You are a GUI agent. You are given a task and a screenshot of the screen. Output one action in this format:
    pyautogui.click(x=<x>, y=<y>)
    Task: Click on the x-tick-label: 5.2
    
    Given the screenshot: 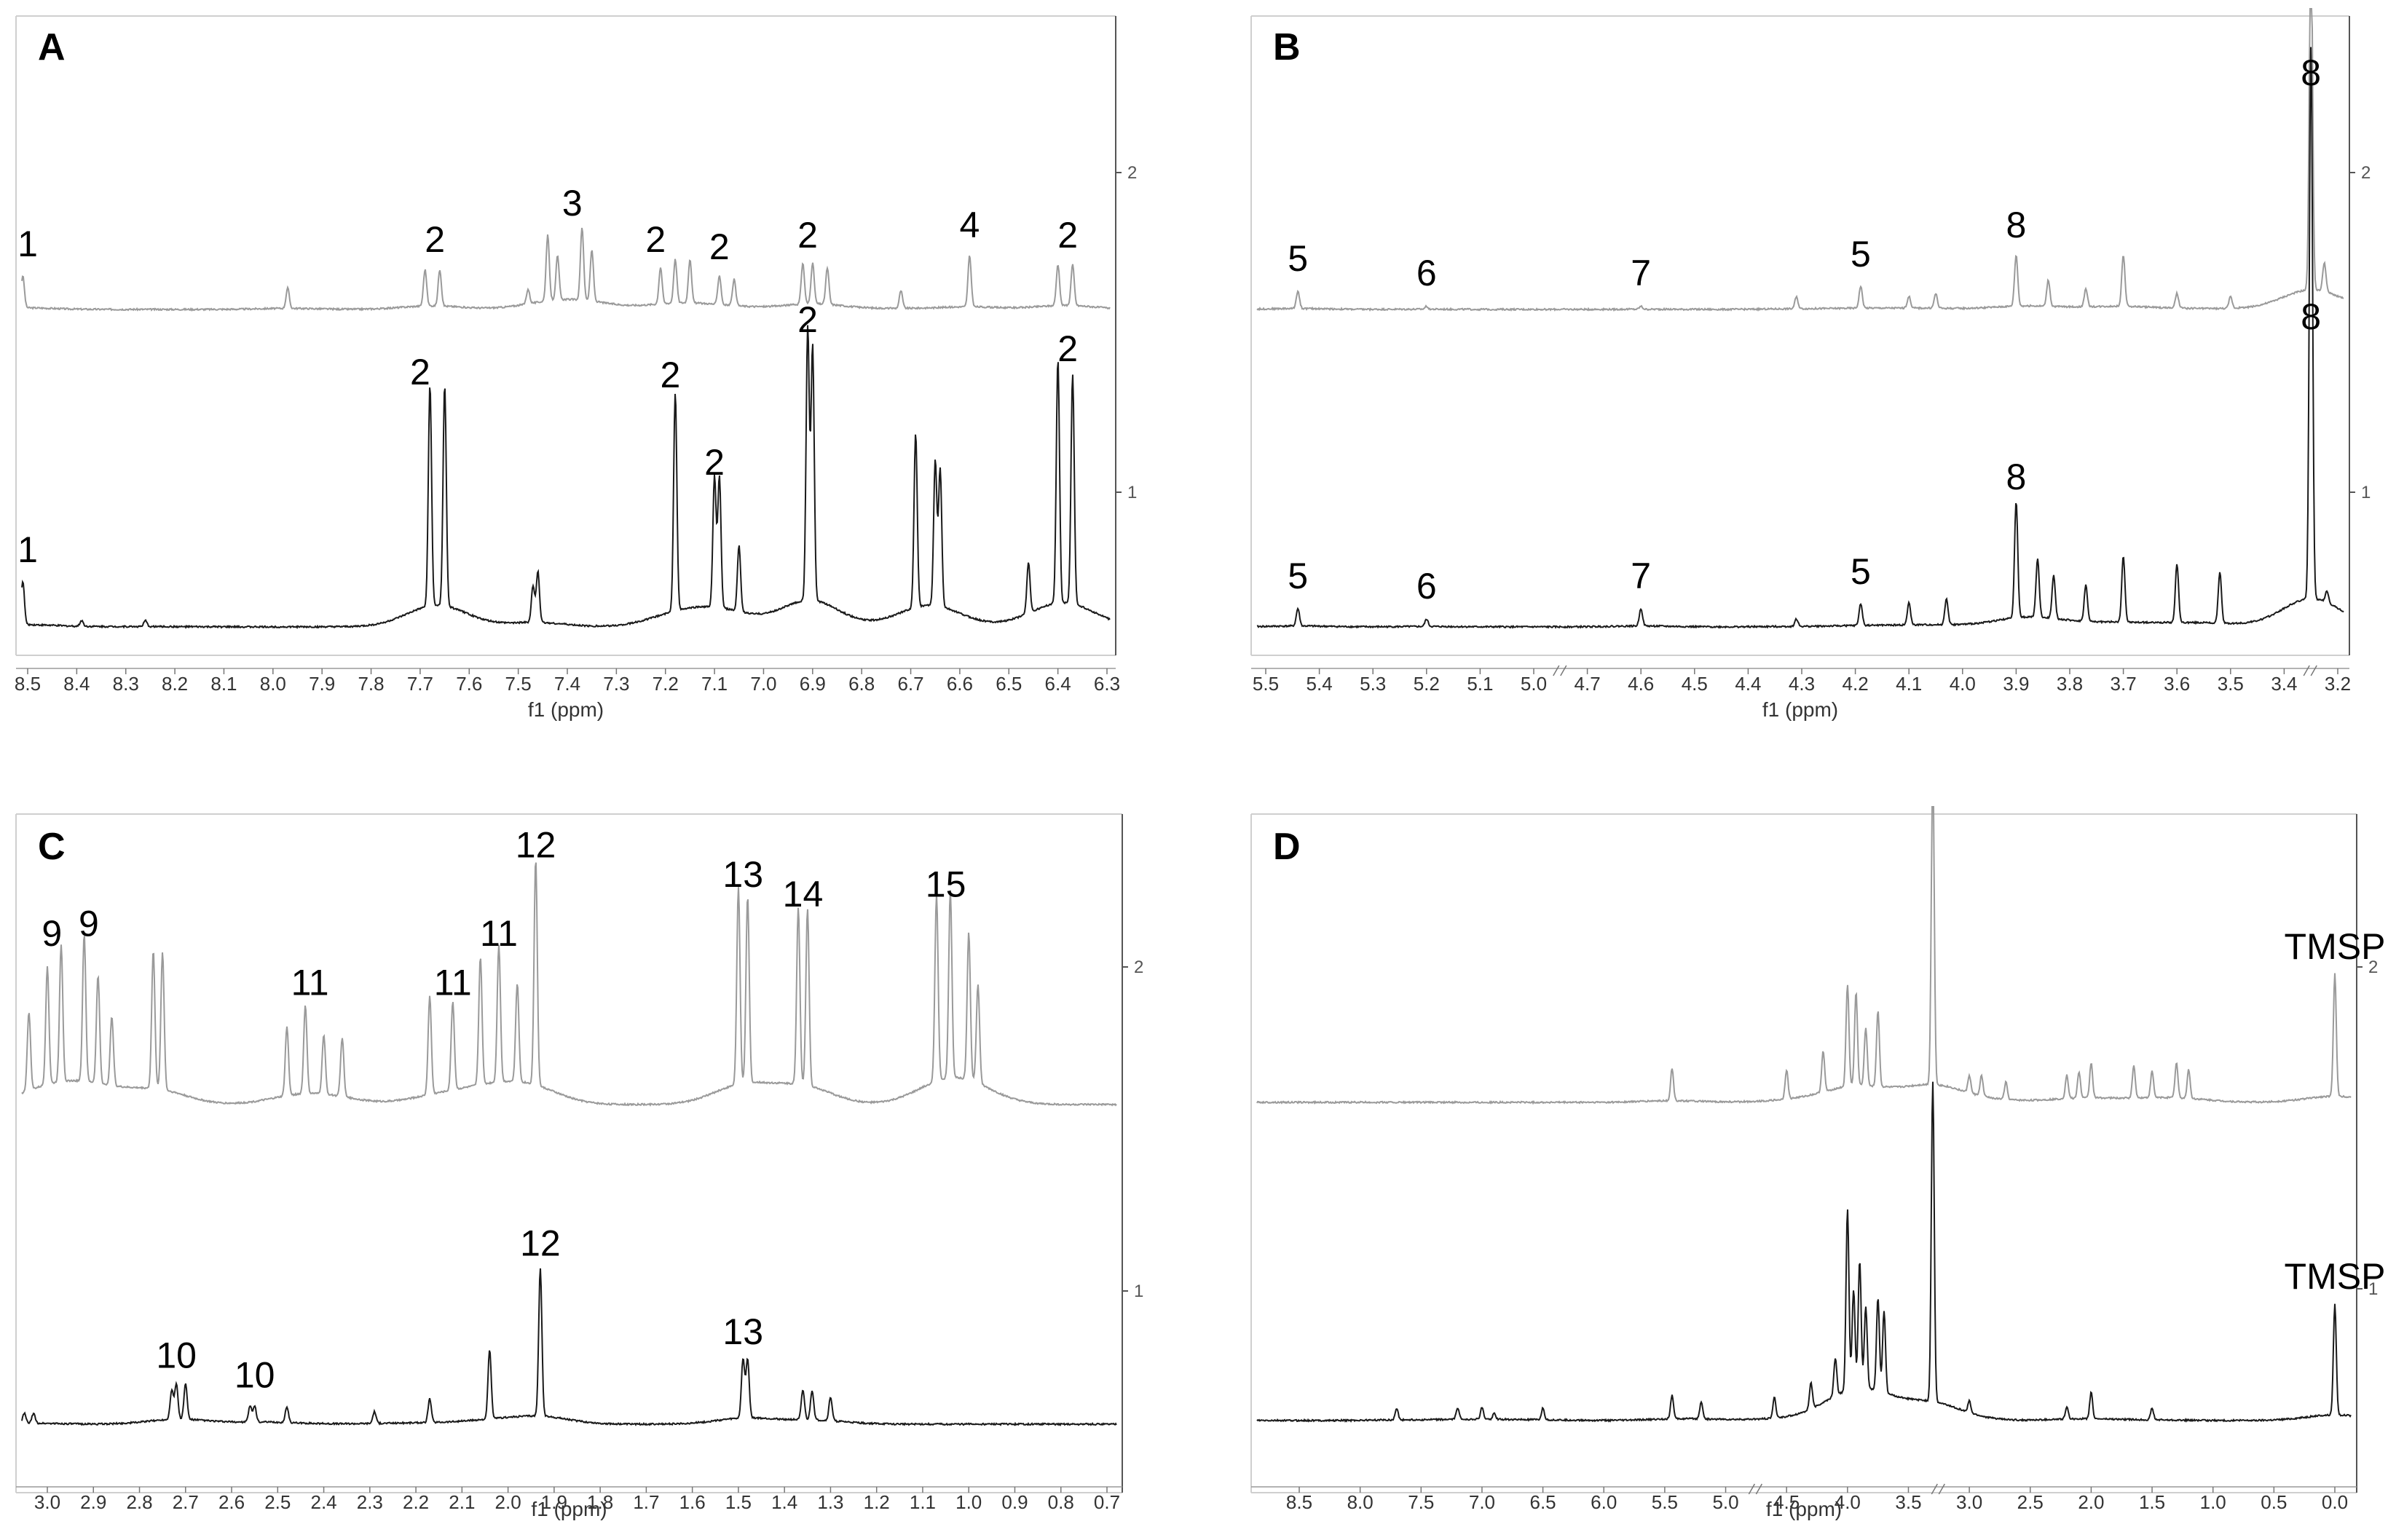 What is the action you would take?
    pyautogui.click(x=1427, y=684)
    